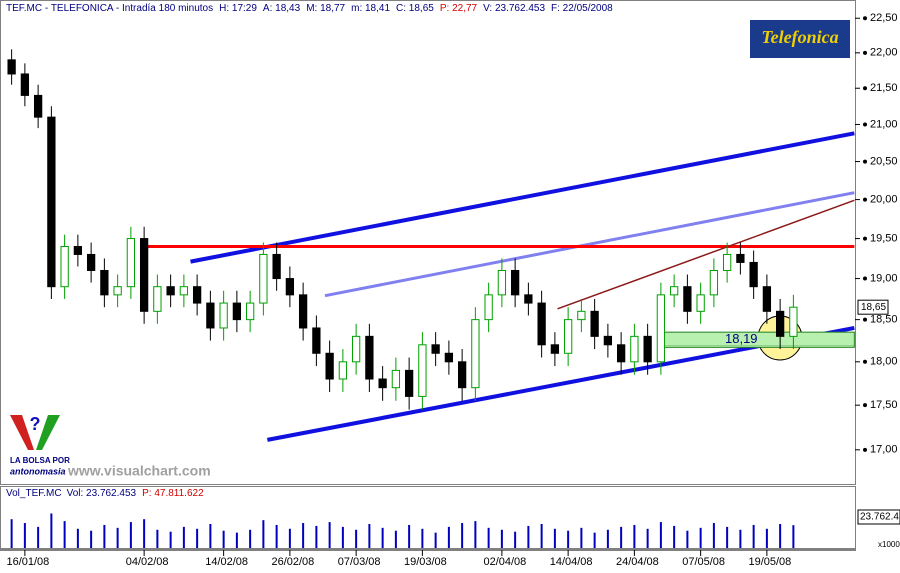  Describe the element at coordinates (884, 450) in the screenshot. I see `y-tick-label: 17,00` at that location.